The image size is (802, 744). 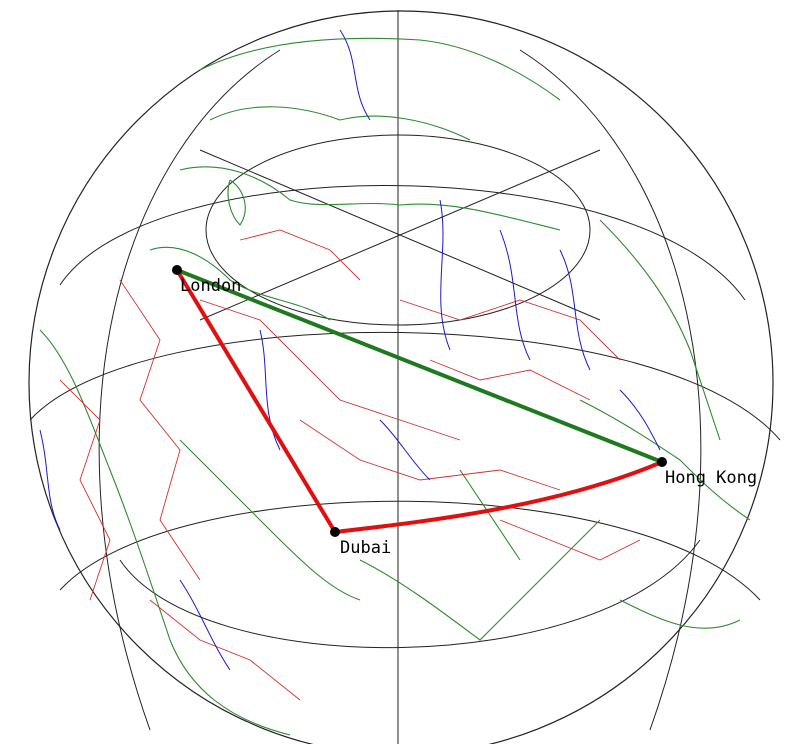 What do you see at coordinates (662, 462) in the screenshot?
I see `city-marker-hongkong` at bounding box center [662, 462].